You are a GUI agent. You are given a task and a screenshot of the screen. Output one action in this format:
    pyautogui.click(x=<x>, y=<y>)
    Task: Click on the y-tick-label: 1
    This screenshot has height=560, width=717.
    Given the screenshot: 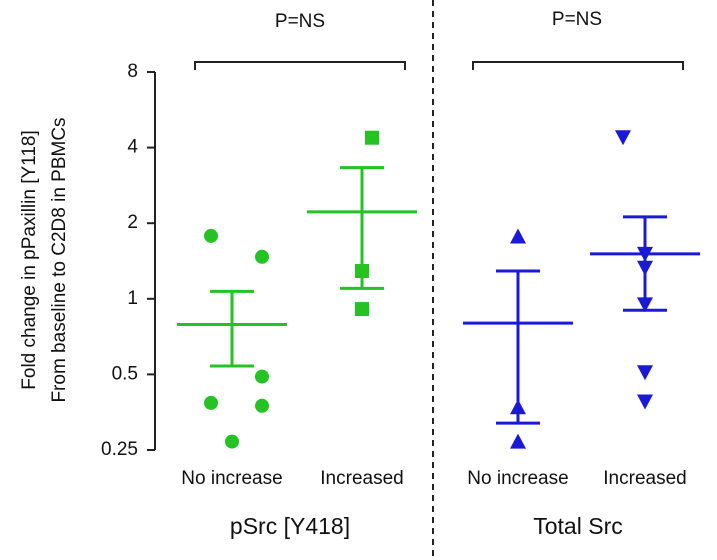 What is the action you would take?
    pyautogui.click(x=132, y=298)
    